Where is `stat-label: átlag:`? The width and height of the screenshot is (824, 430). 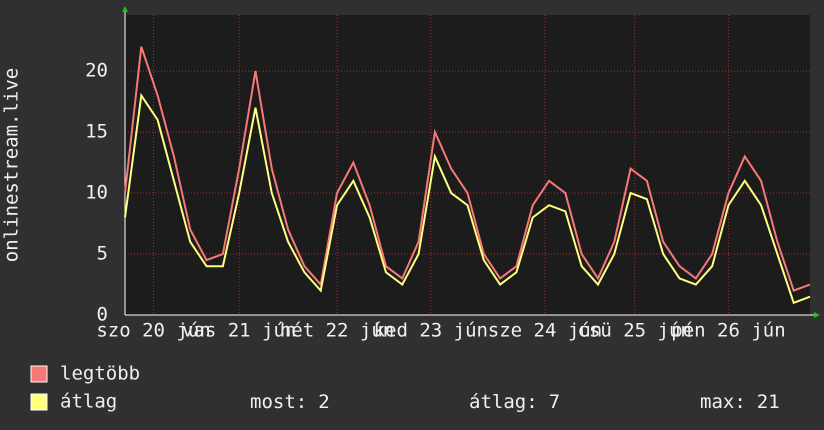 stat-label: átlag: is located at coordinates (503, 402).